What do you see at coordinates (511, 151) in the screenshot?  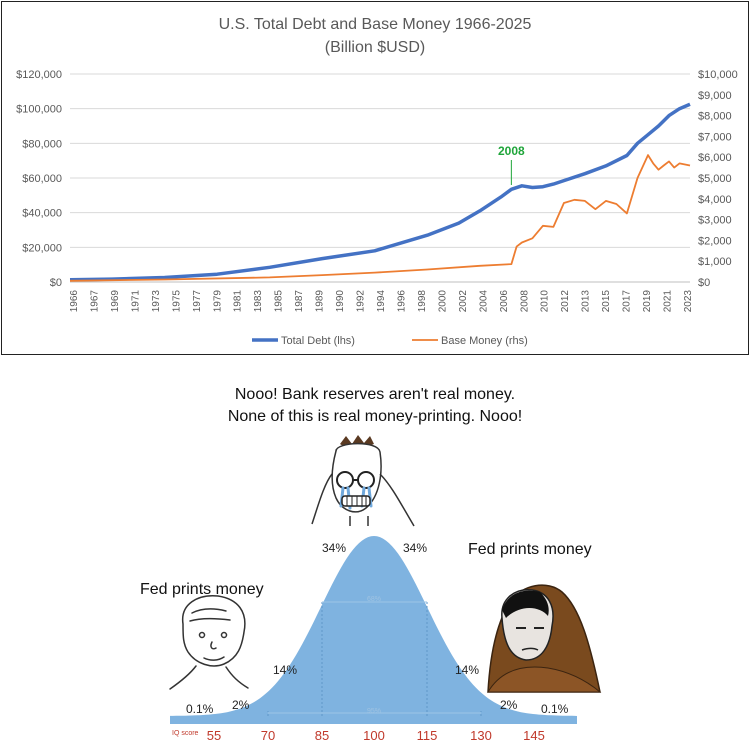 I see `annotation-label: 2008` at bounding box center [511, 151].